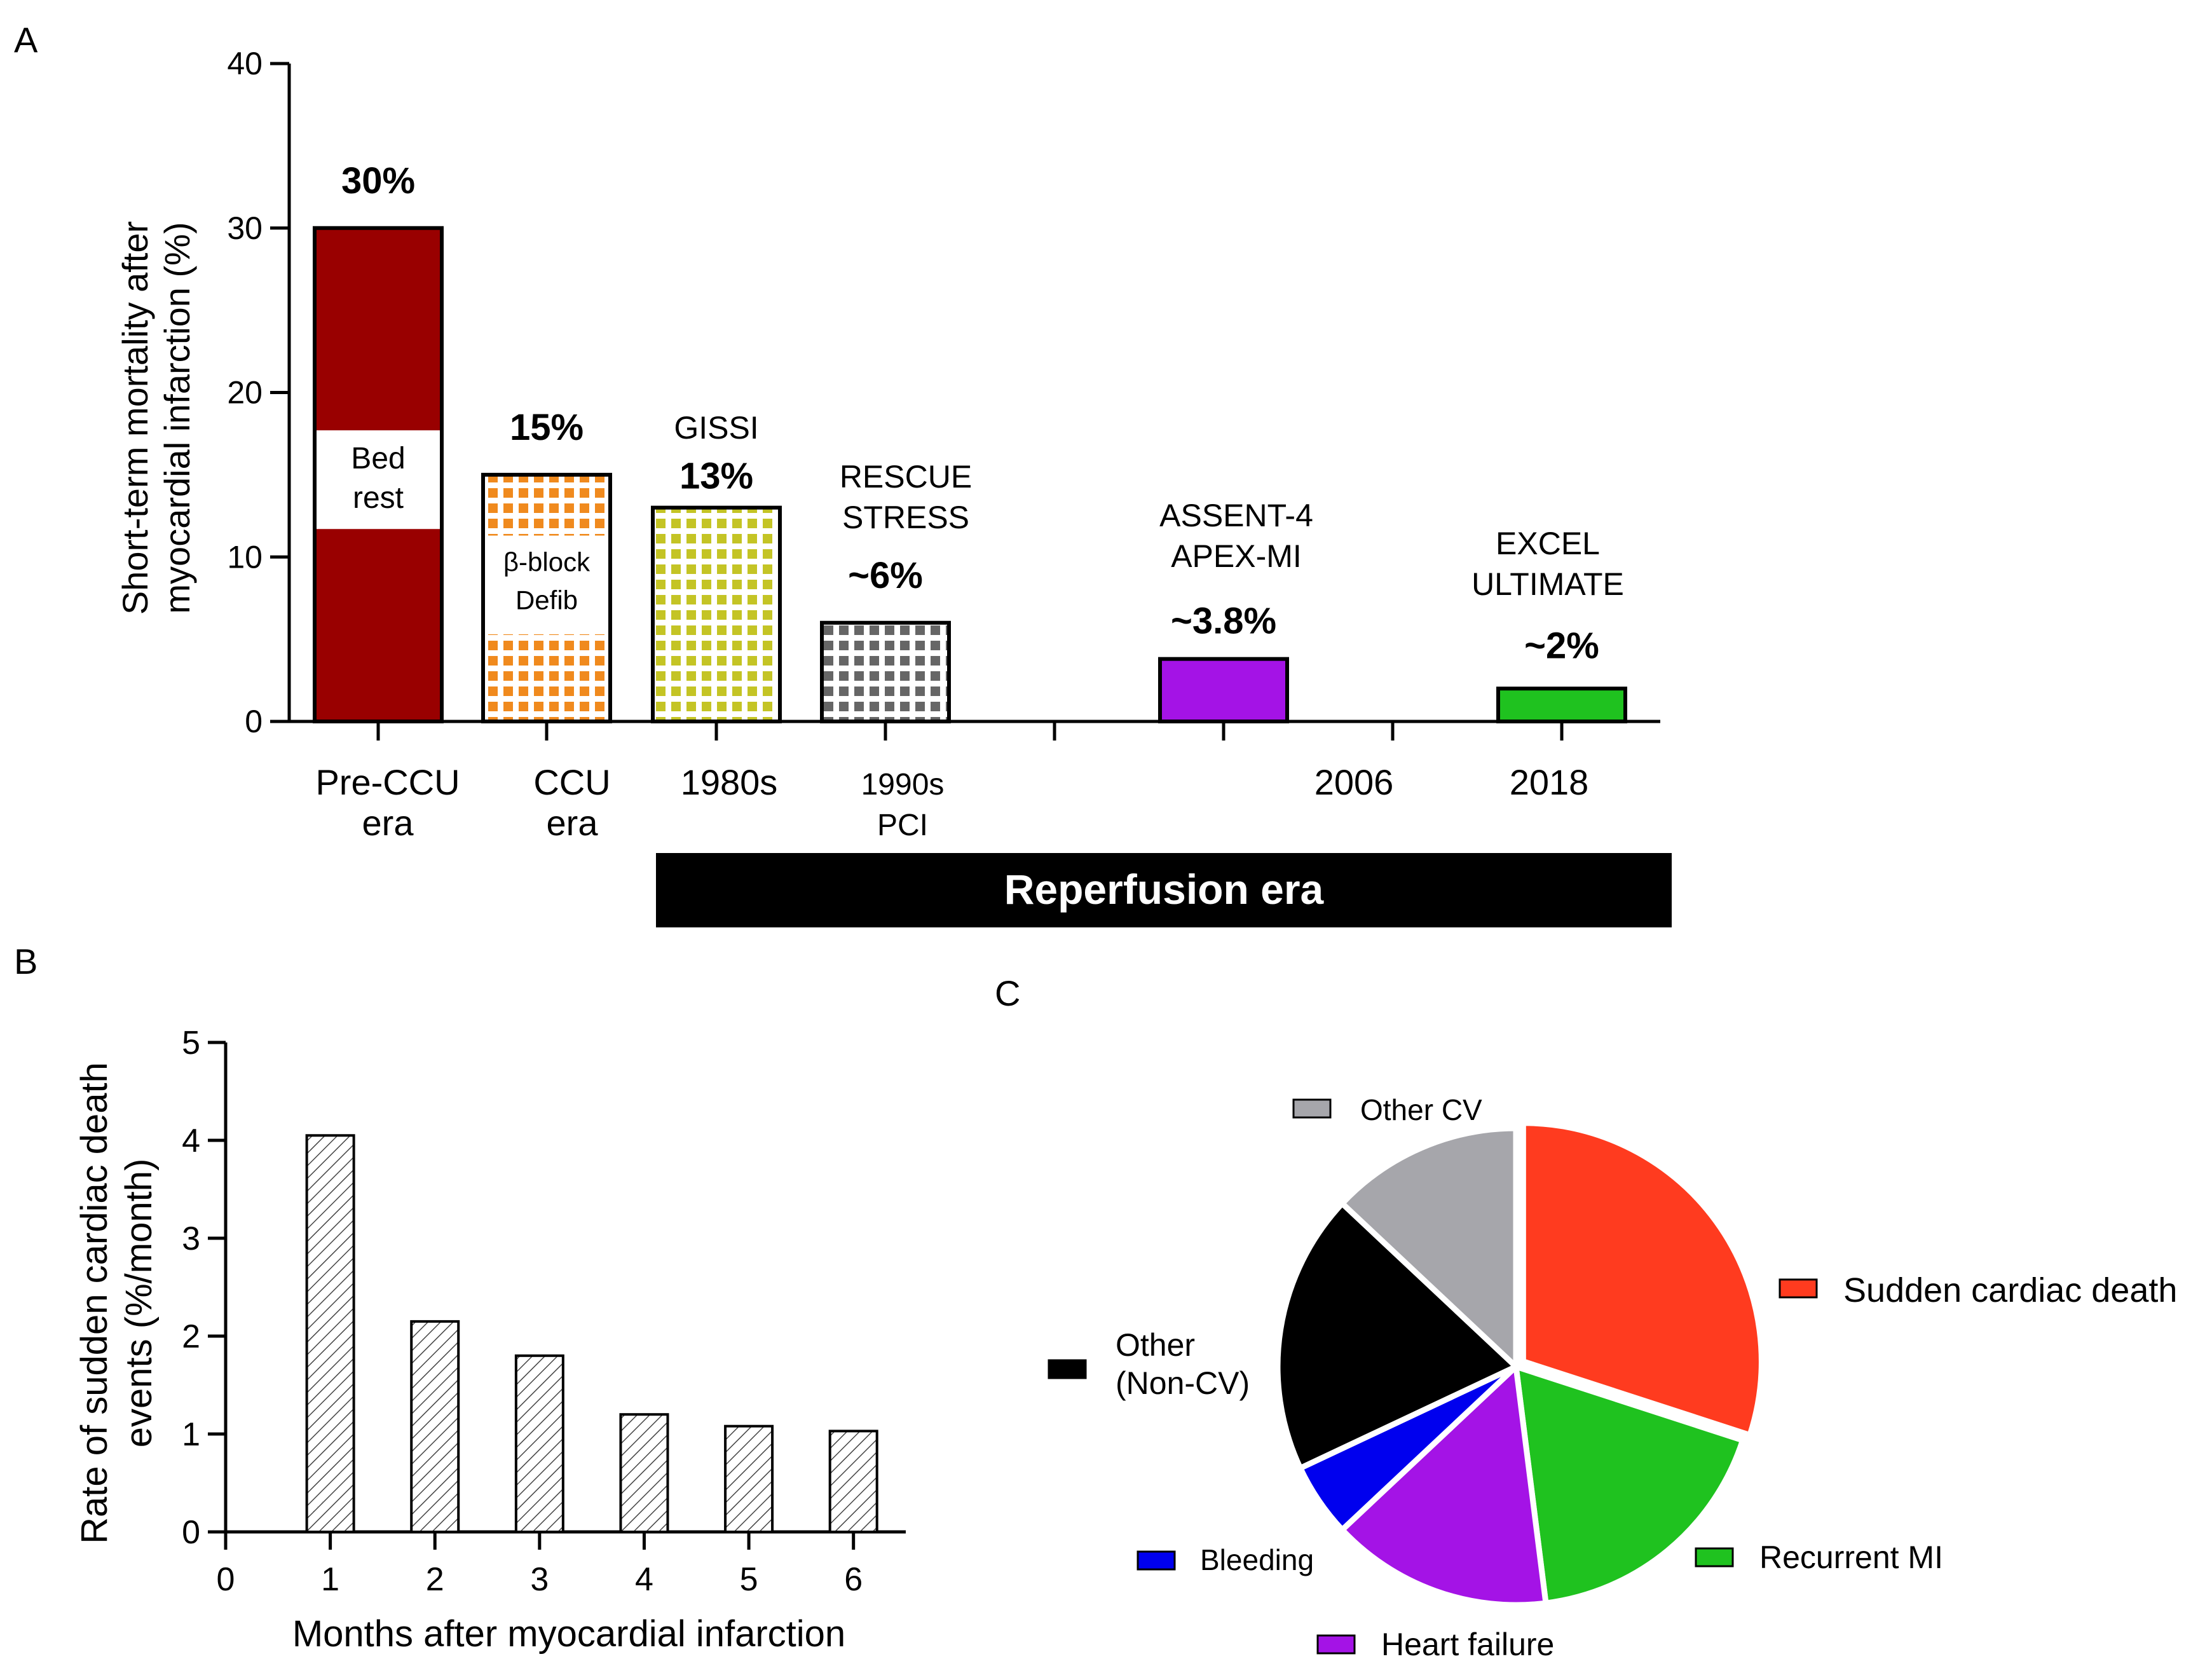 Image resolution: width=2212 pixels, height=1673 pixels. I want to click on bar-header-a: GISSI, so click(716, 428).